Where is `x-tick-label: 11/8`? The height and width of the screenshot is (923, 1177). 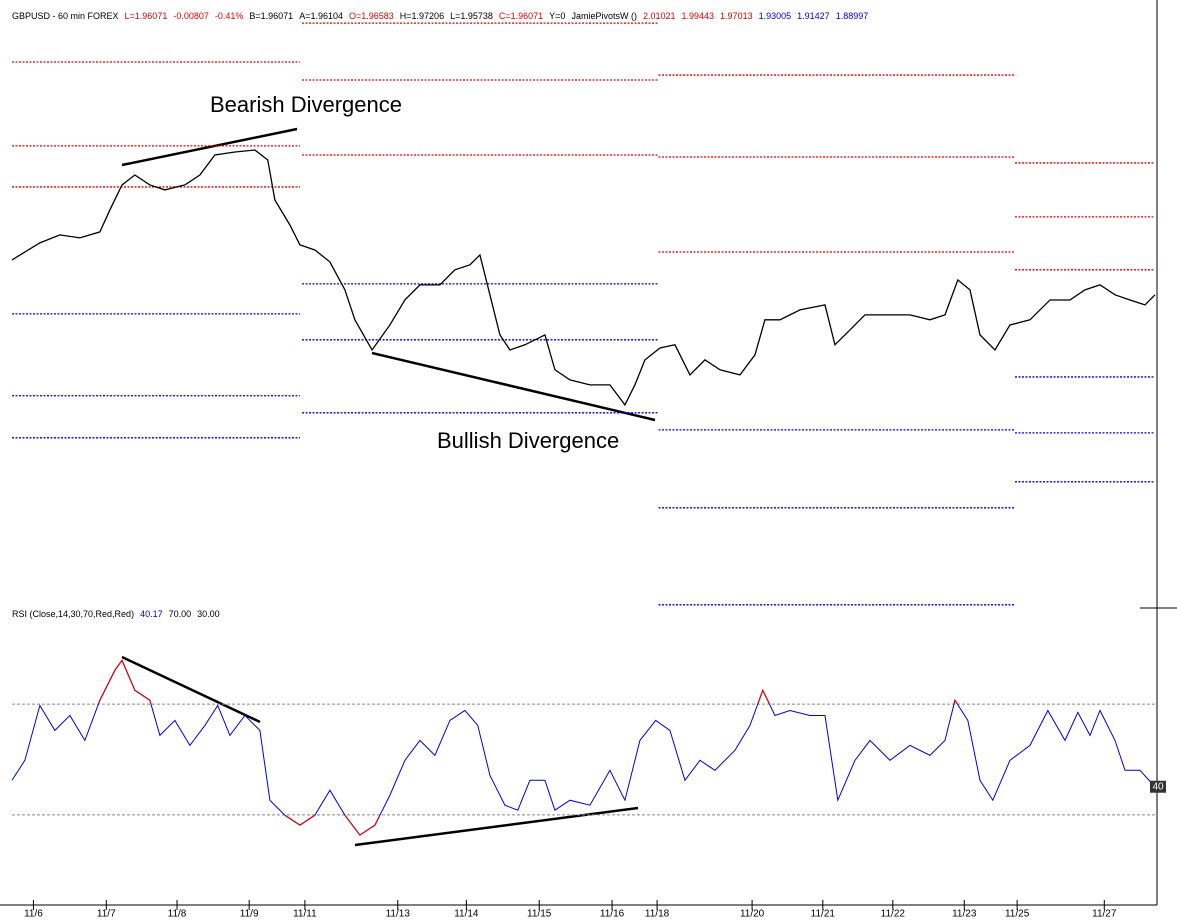
x-tick-label: 11/8 is located at coordinates (177, 914).